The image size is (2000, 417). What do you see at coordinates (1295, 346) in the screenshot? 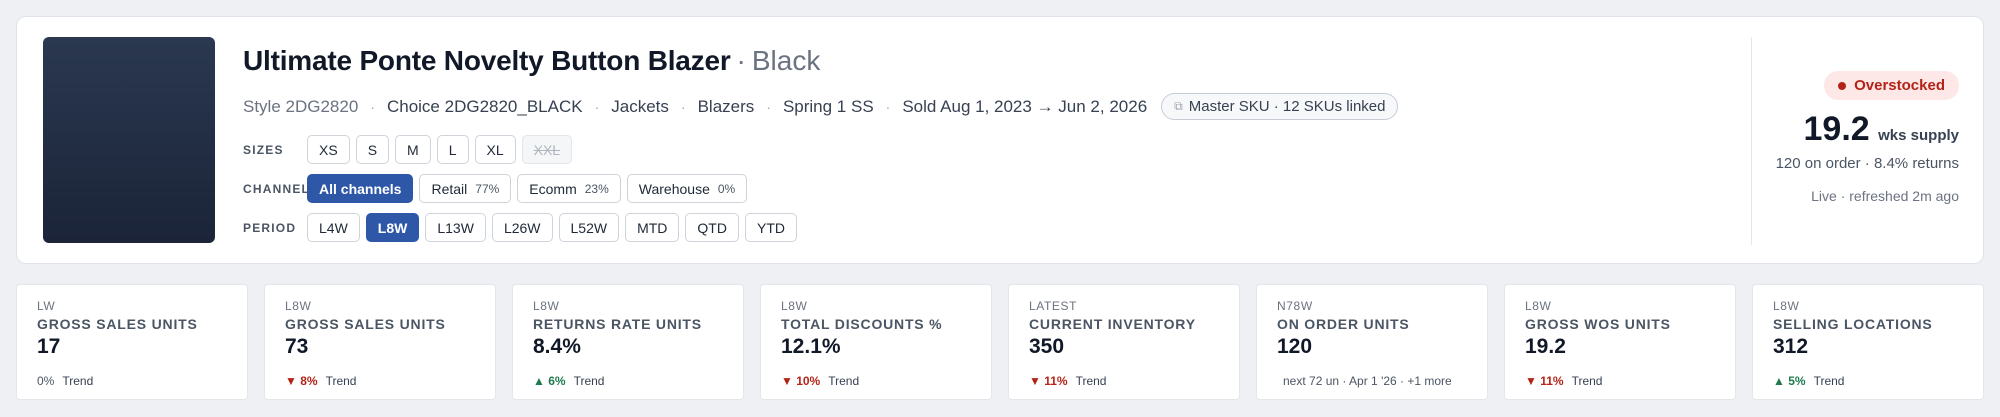
I see `kpi-value: 120` at bounding box center [1295, 346].